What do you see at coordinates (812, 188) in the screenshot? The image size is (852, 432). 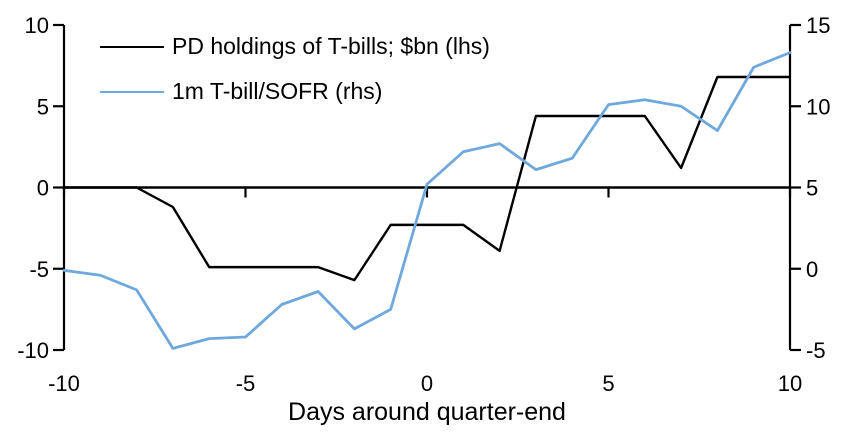 I see `y-right-tick-label: 5` at bounding box center [812, 188].